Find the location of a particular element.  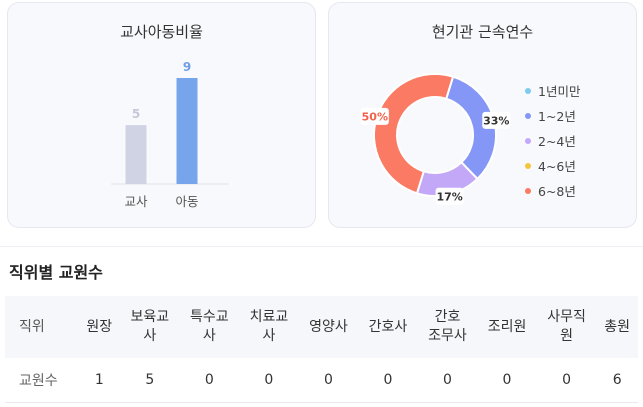

legend-item: 2~4년 is located at coordinates (552, 140).